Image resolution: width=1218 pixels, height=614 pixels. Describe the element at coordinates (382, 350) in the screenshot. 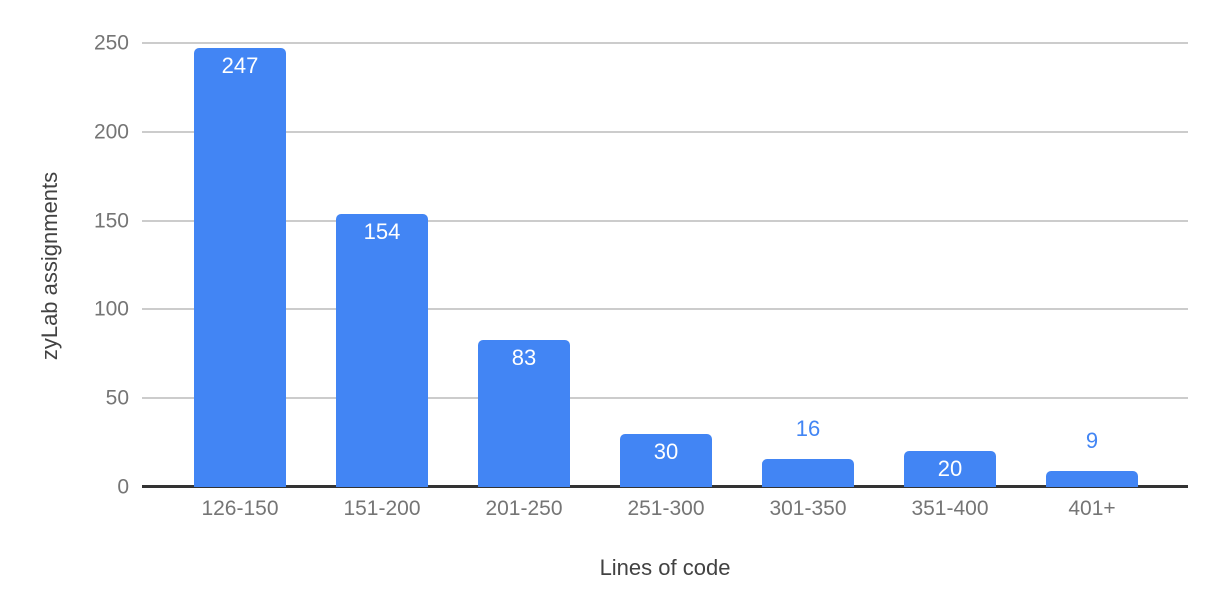

I see `bar-151-200: 154` at that location.